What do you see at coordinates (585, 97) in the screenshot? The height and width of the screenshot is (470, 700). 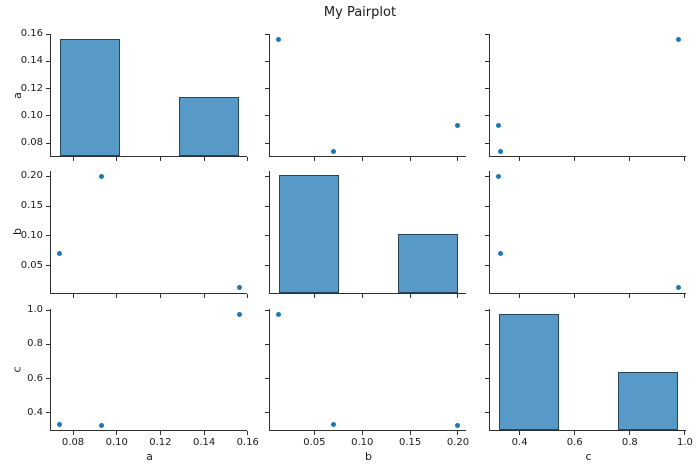 I see `subplot-a-vs-c` at bounding box center [585, 97].